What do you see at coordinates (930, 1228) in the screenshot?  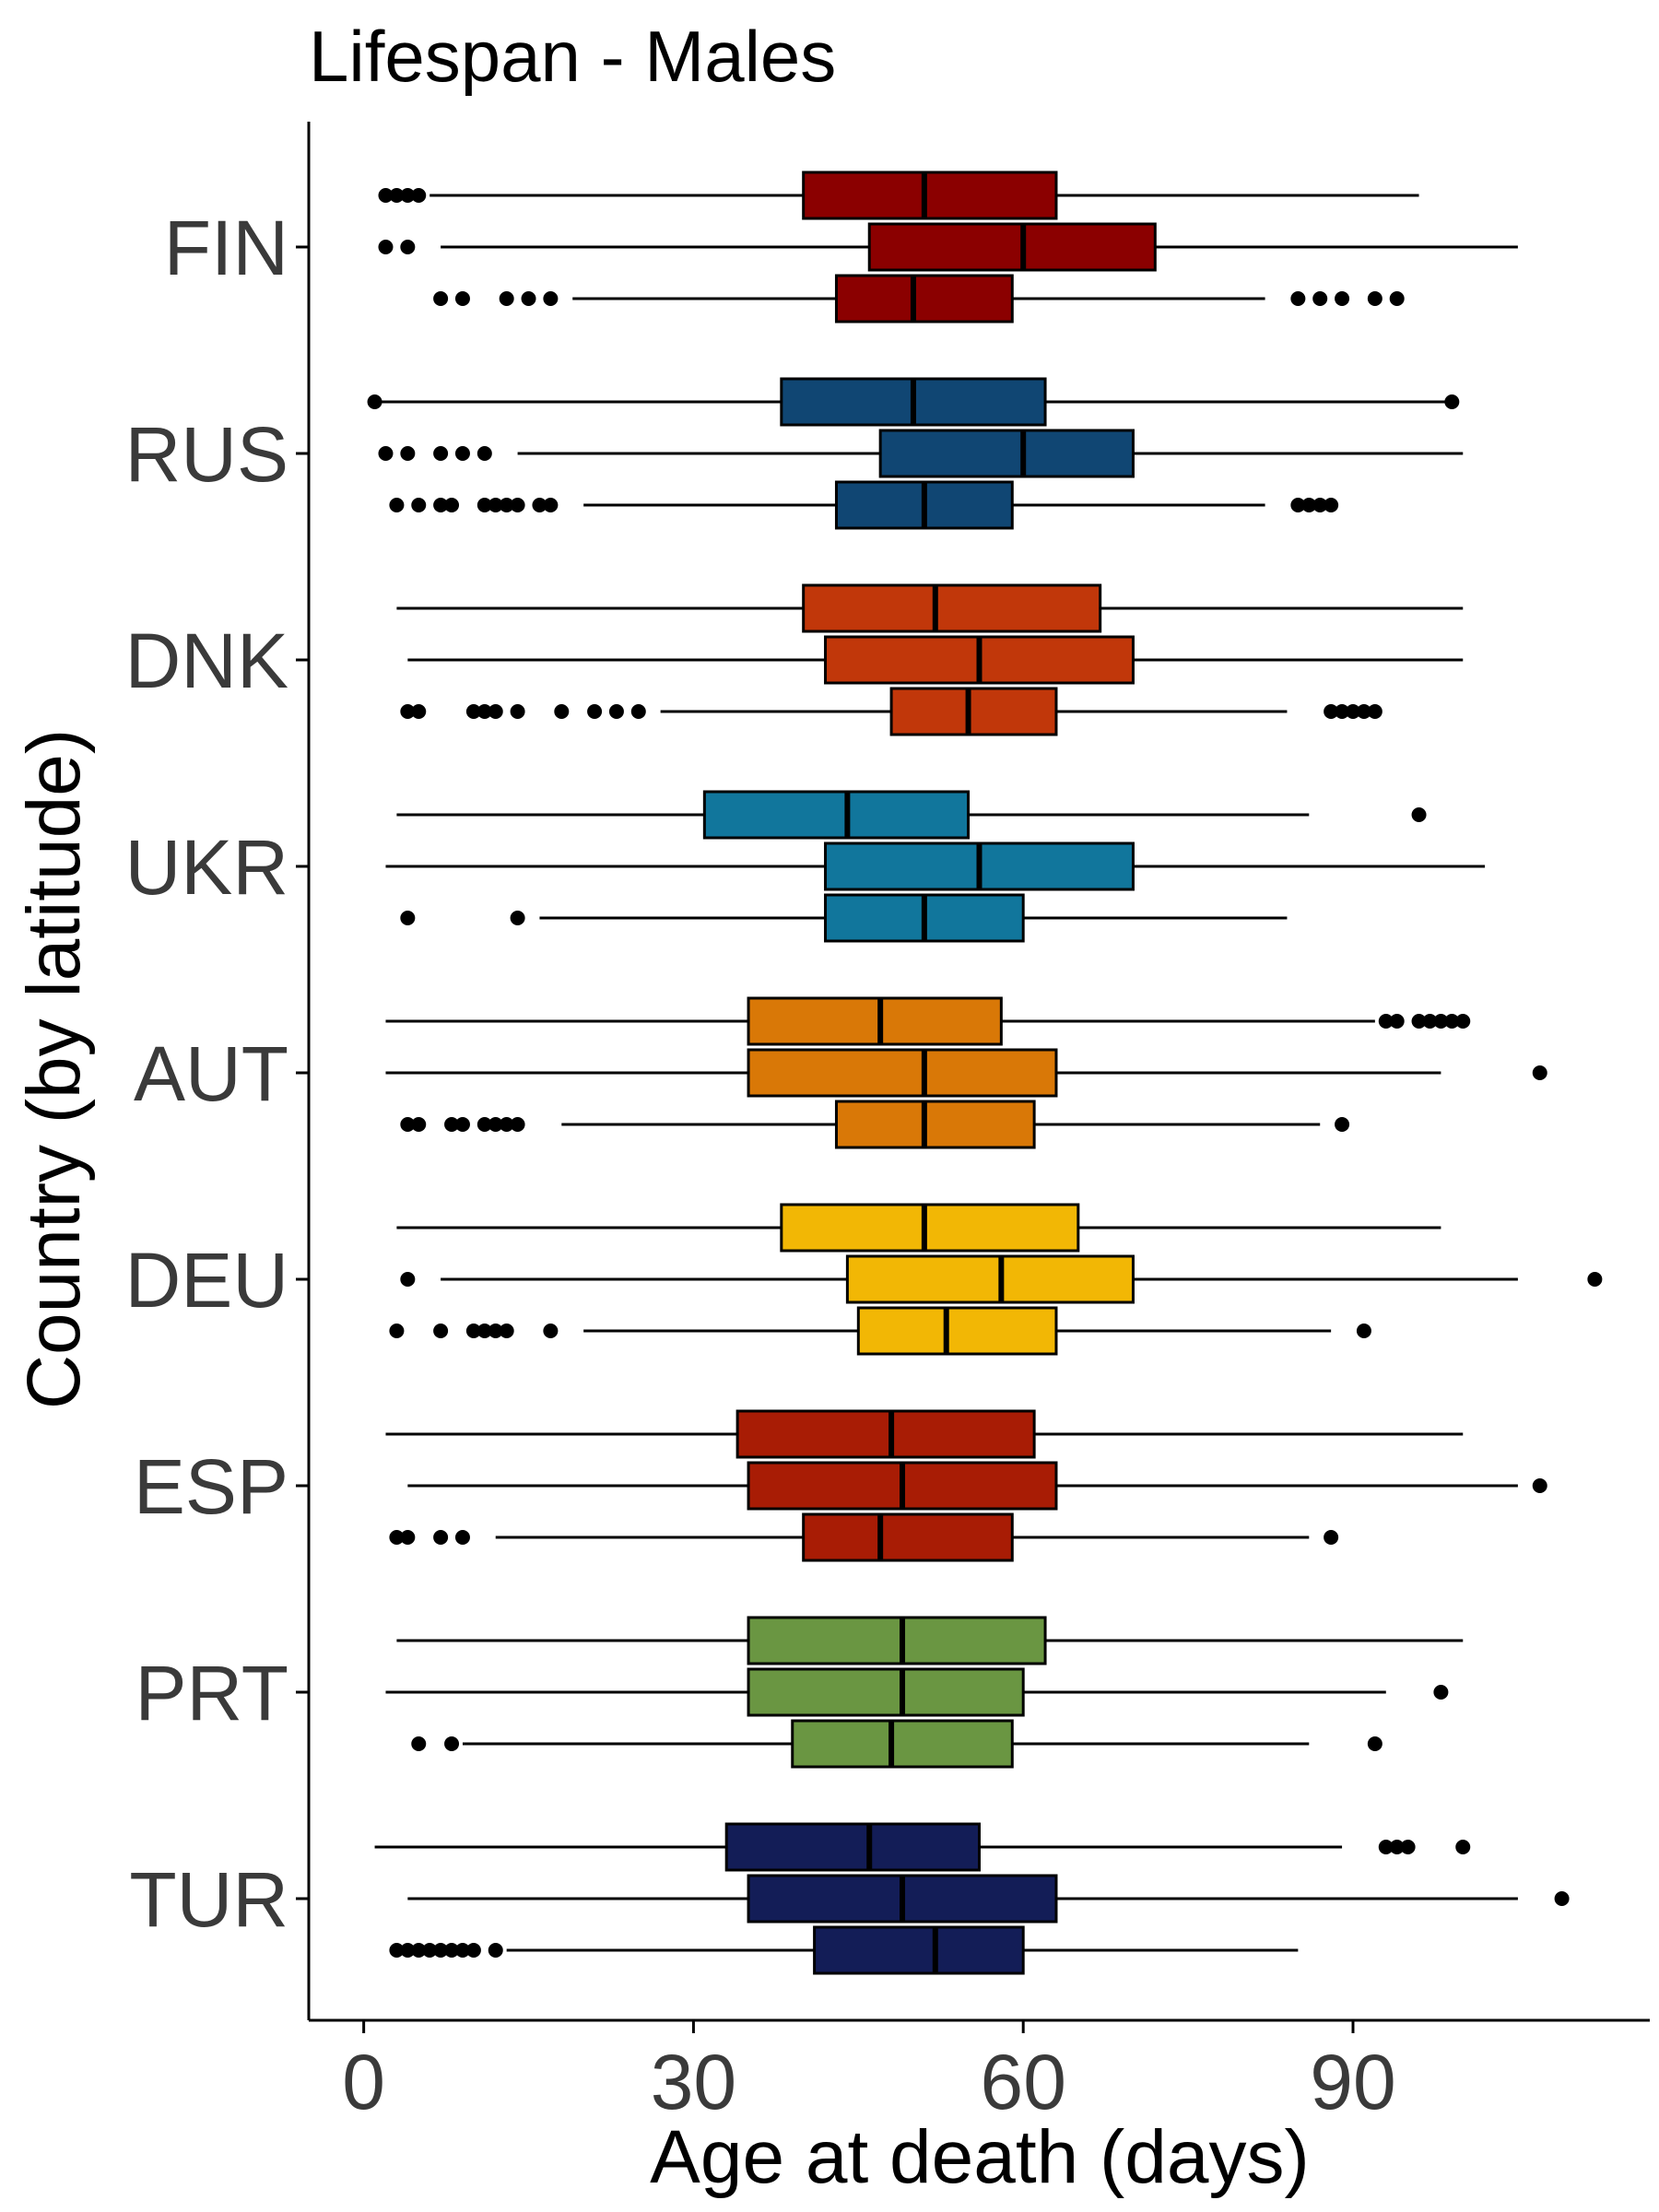 I see `deu-box-1-iqr` at bounding box center [930, 1228].